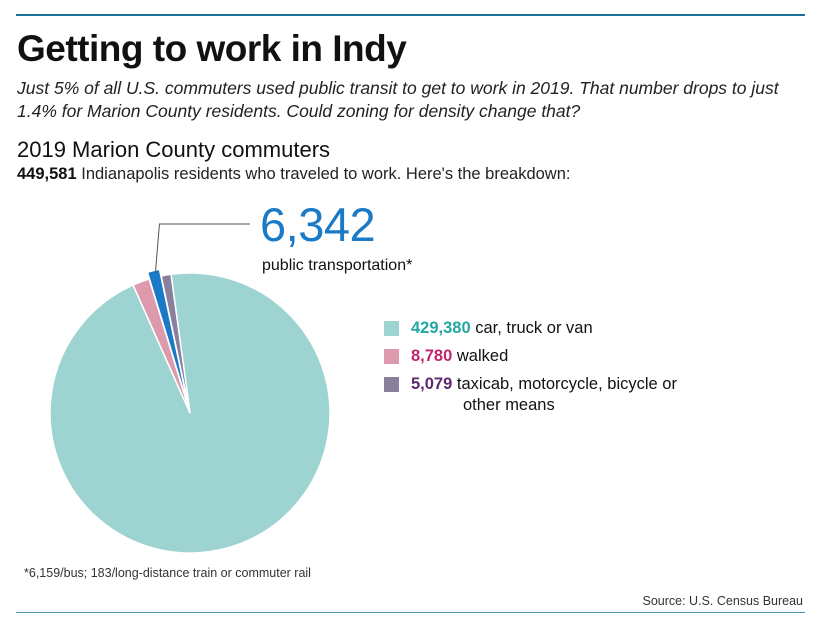  Describe the element at coordinates (174, 149) in the screenshot. I see `section-title: 2019 Marion County commuters` at that location.